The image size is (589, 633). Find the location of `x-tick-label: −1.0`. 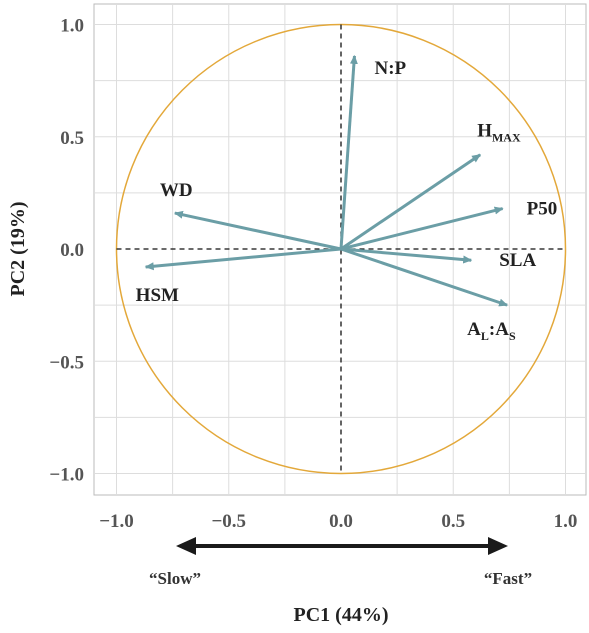

x-tick-label: −1.0 is located at coordinates (116, 521).